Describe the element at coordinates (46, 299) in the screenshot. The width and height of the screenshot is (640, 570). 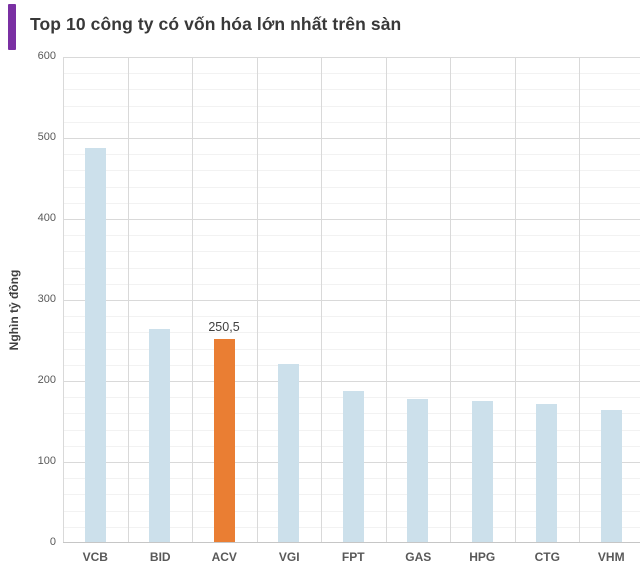
I see `y-tick-label: 300` at that location.